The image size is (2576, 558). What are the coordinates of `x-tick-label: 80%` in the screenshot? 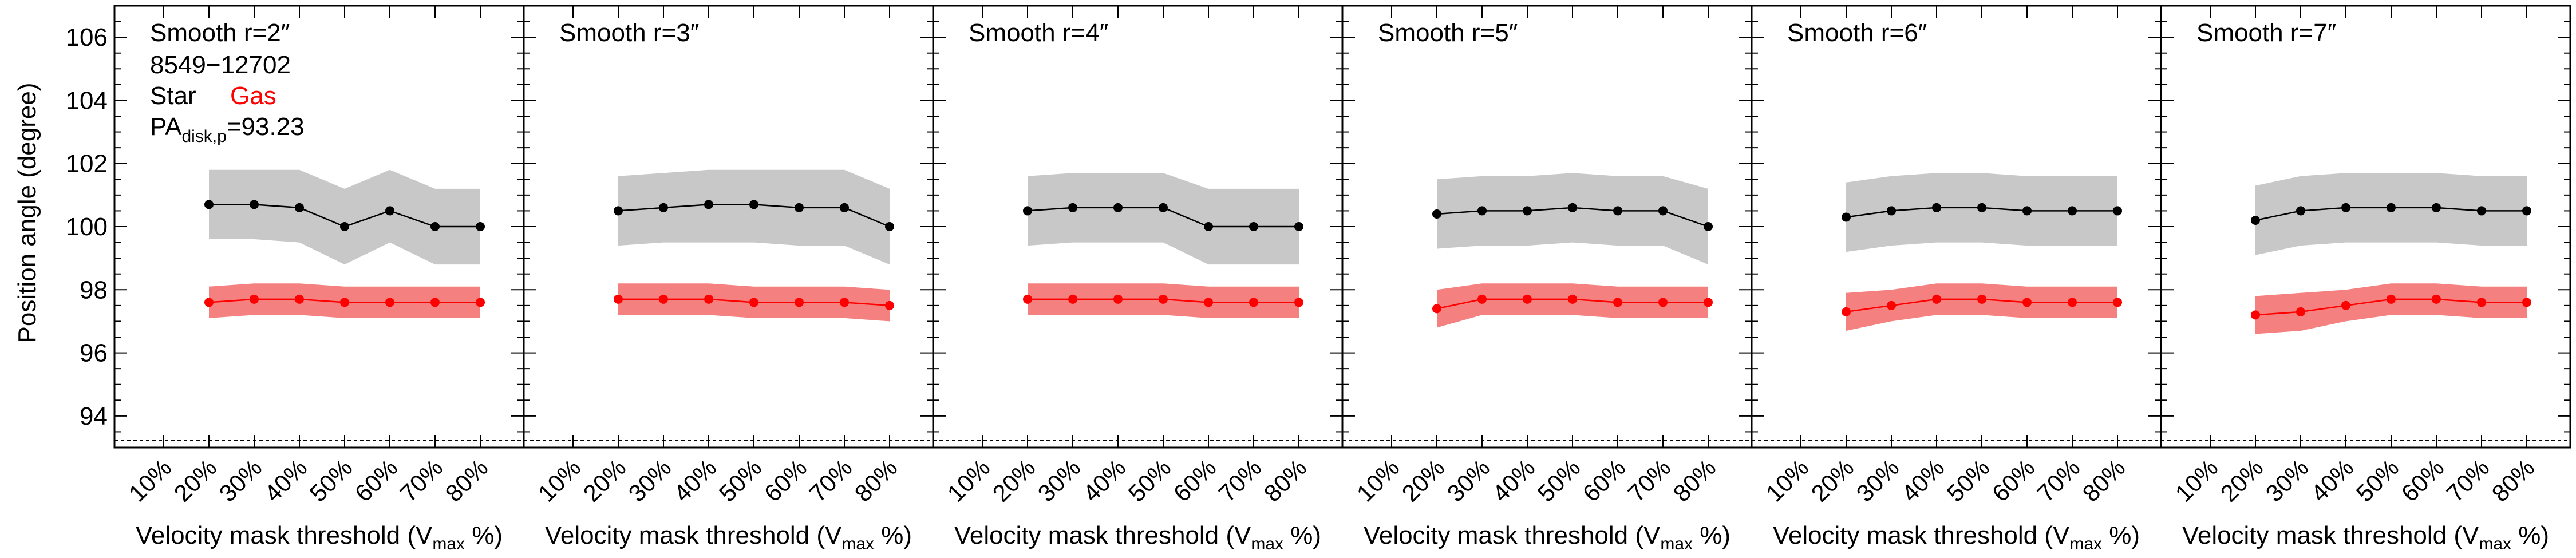 It's located at (2513, 480).